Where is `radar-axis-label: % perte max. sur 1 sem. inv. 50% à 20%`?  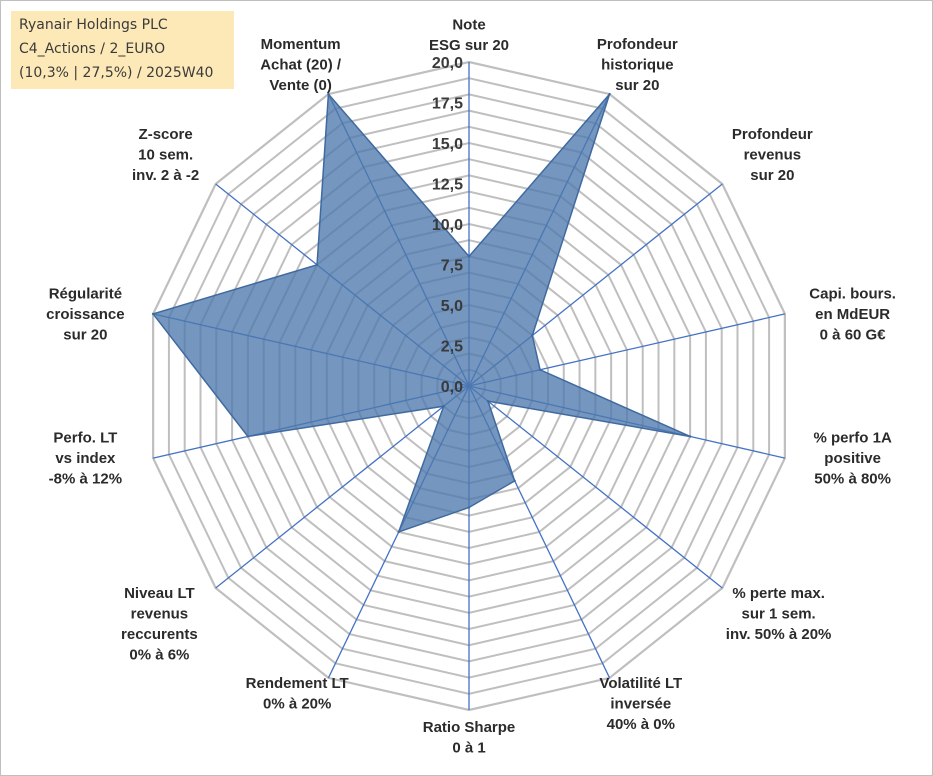 radar-axis-label: % perte max. sur 1 sem. inv. 50% à 20% is located at coordinates (779, 614).